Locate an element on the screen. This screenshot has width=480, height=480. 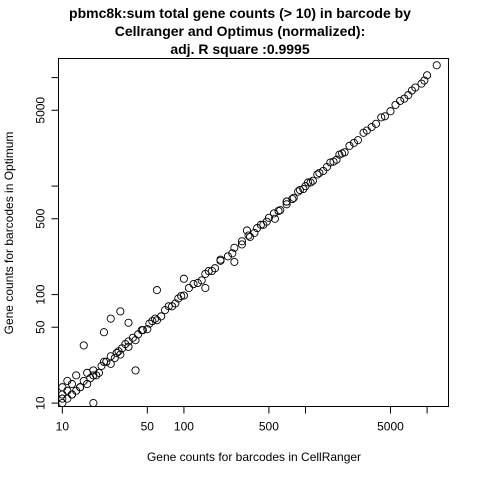
y-tick-label: 5000 is located at coordinates (41, 110).